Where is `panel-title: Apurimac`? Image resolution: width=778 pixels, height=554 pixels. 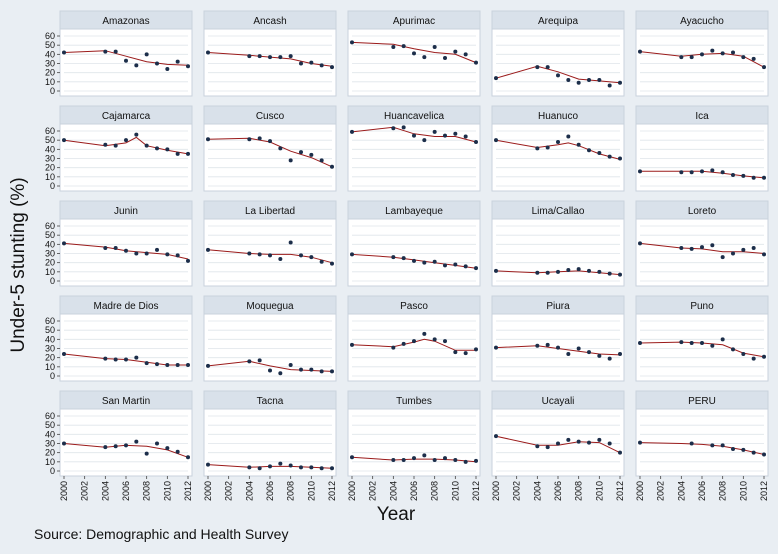
panel-title: Apurimac is located at coordinates (414, 21).